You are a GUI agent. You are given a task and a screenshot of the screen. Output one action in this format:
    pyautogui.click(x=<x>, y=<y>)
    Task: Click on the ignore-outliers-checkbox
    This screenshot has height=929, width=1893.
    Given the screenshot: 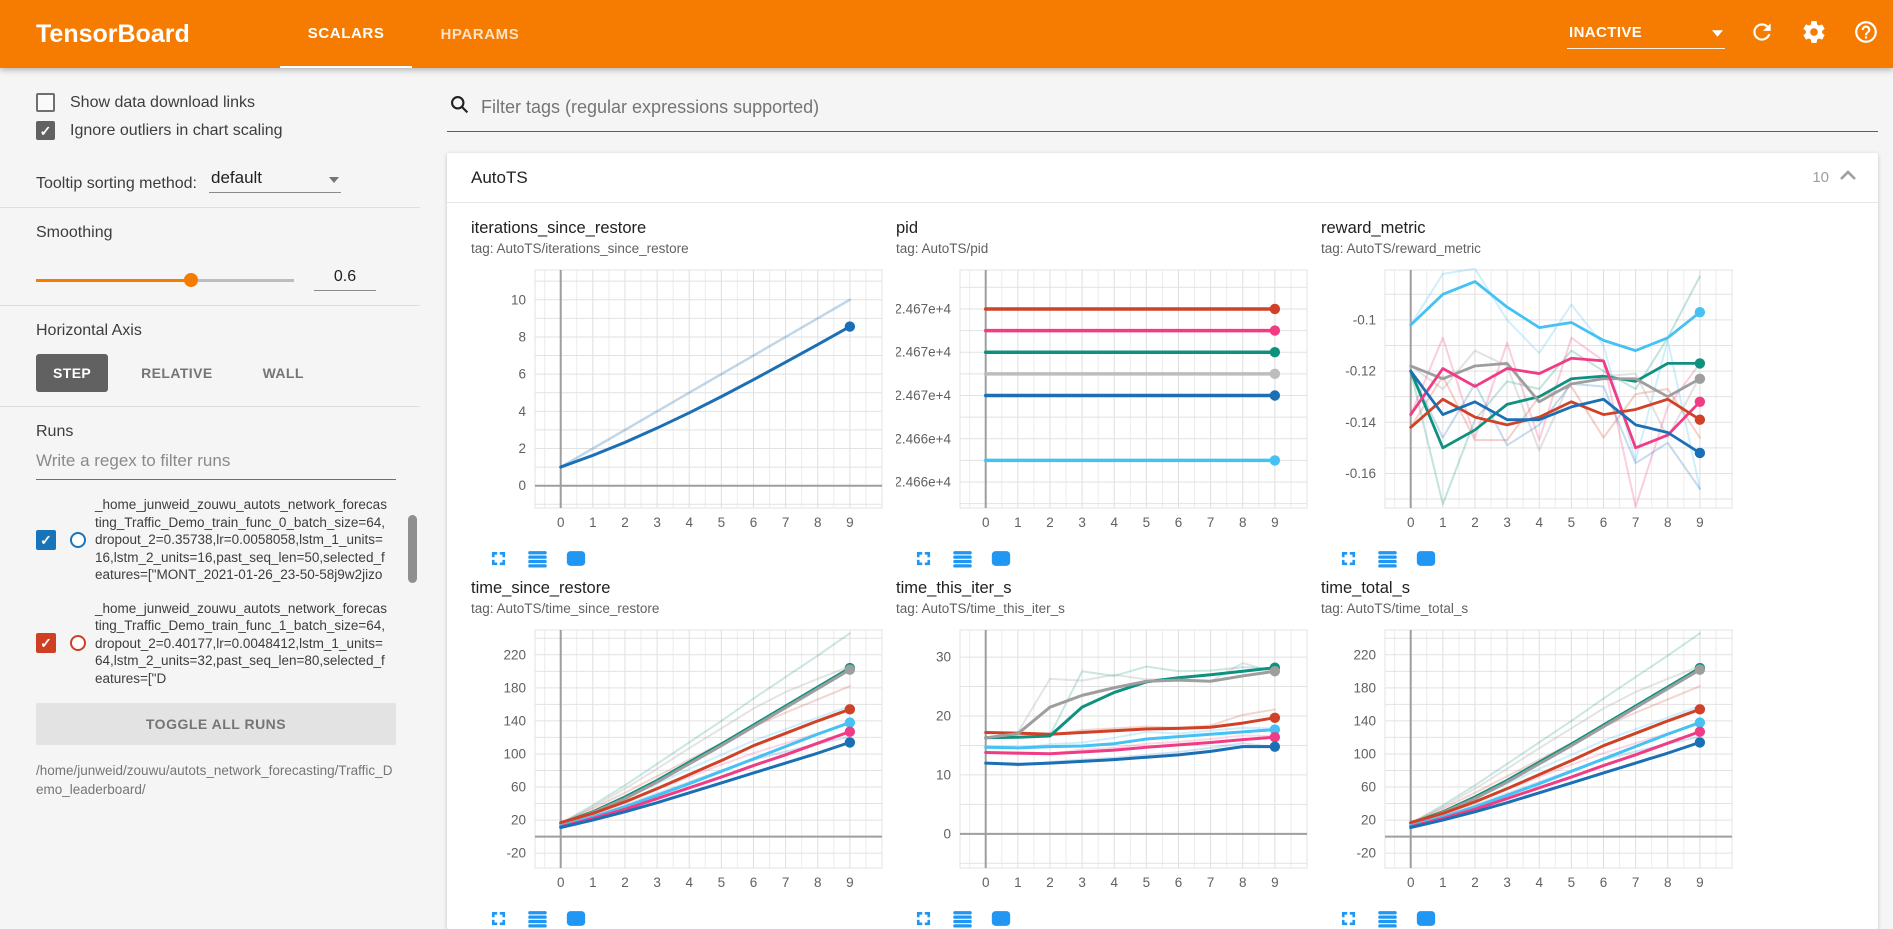 What is the action you would take?
    pyautogui.click(x=45, y=130)
    